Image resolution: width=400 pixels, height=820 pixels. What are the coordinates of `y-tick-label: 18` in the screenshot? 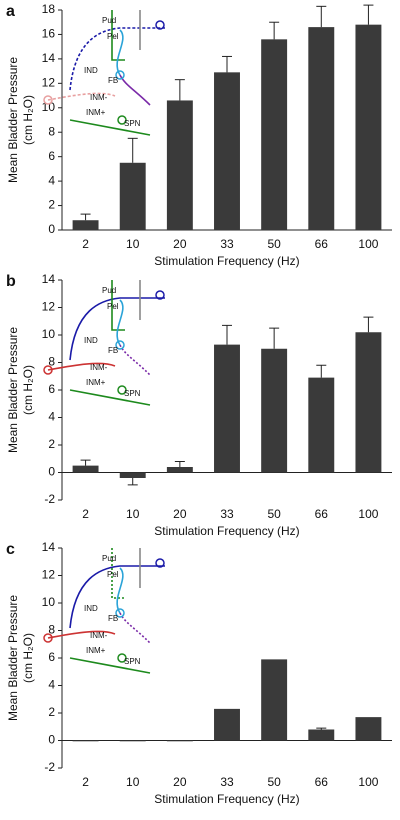 It's located at (49, 9).